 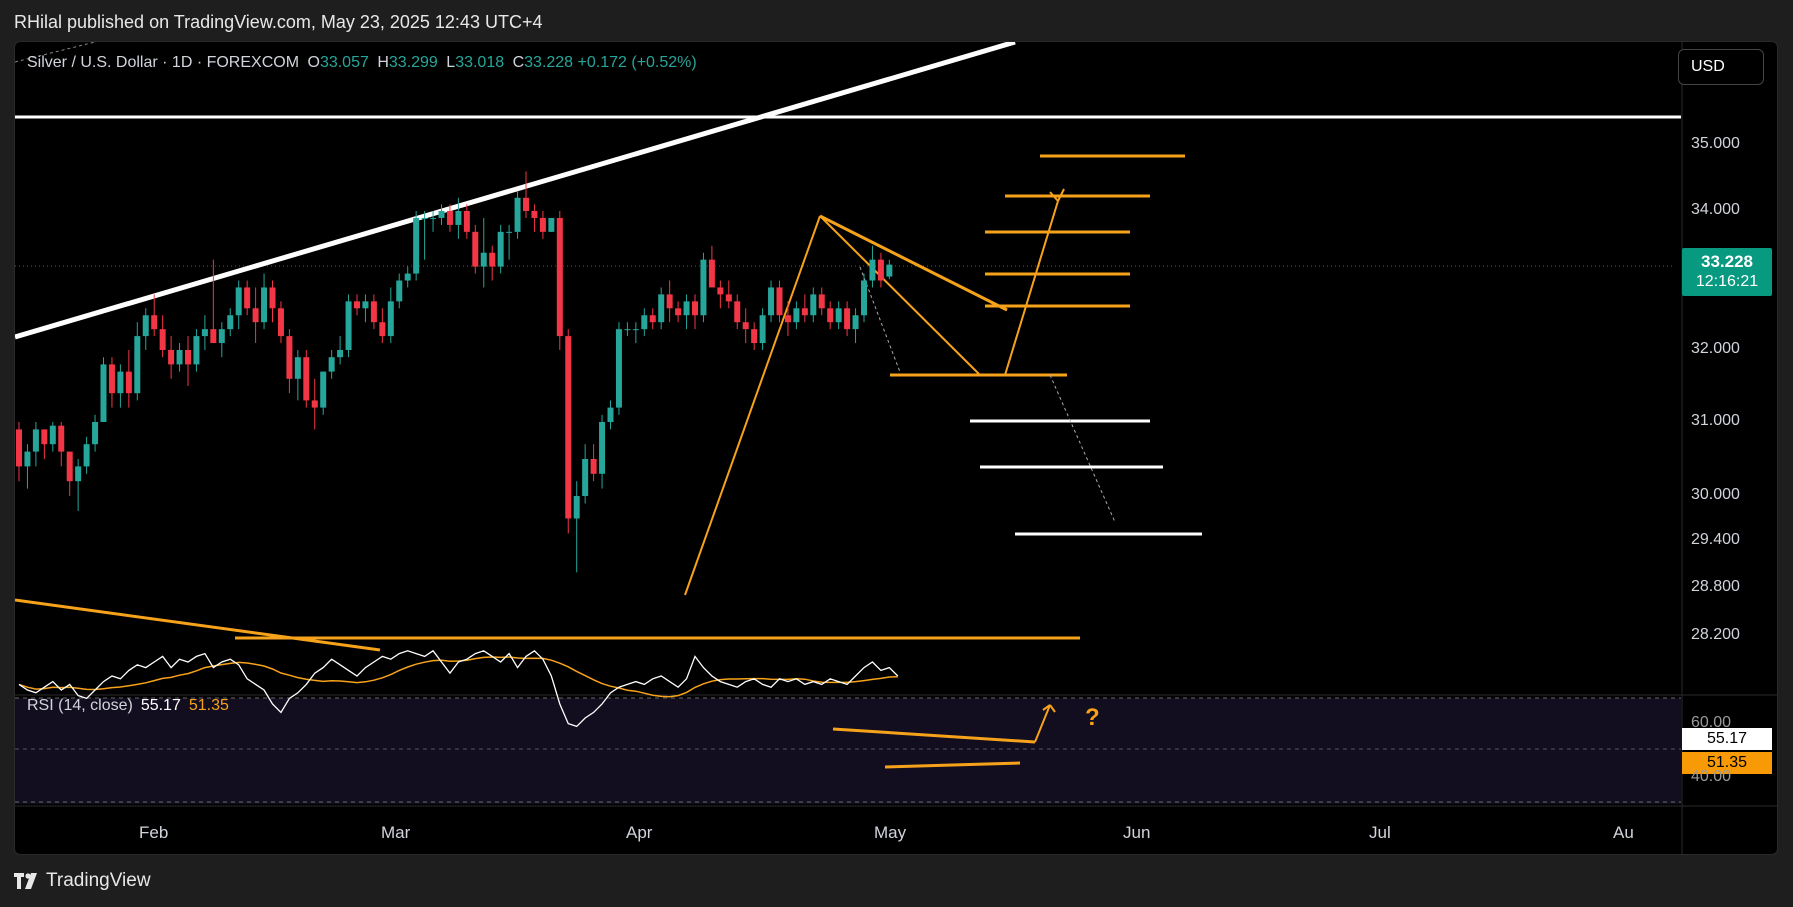 I want to click on rsi-ma-badge: 51.35, so click(x=1727, y=763).